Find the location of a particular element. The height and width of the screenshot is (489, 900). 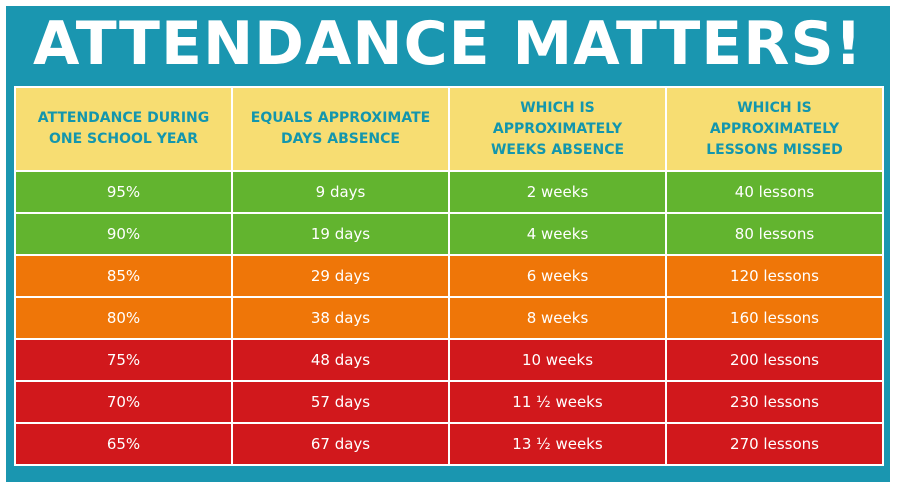

table-row: 95% 9 days 2 weeks 40 lessons is located at coordinates (449, 192).